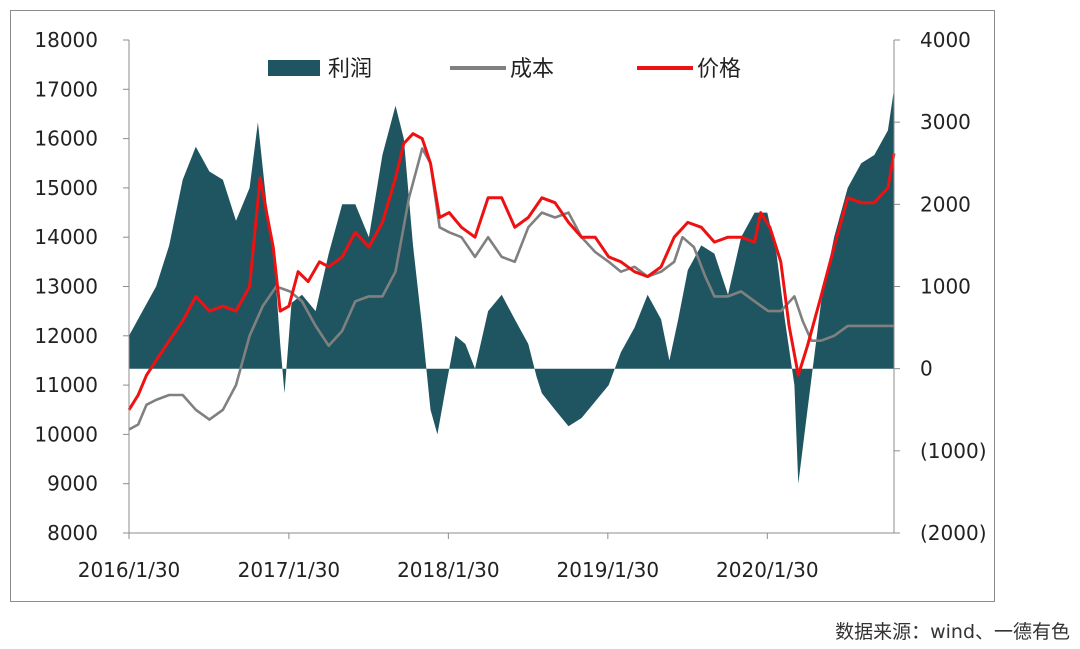 This screenshot has width=1080, height=649. What do you see at coordinates (608, 570) in the screenshot?
I see `x-tick-label: 2019/1/30` at bounding box center [608, 570].